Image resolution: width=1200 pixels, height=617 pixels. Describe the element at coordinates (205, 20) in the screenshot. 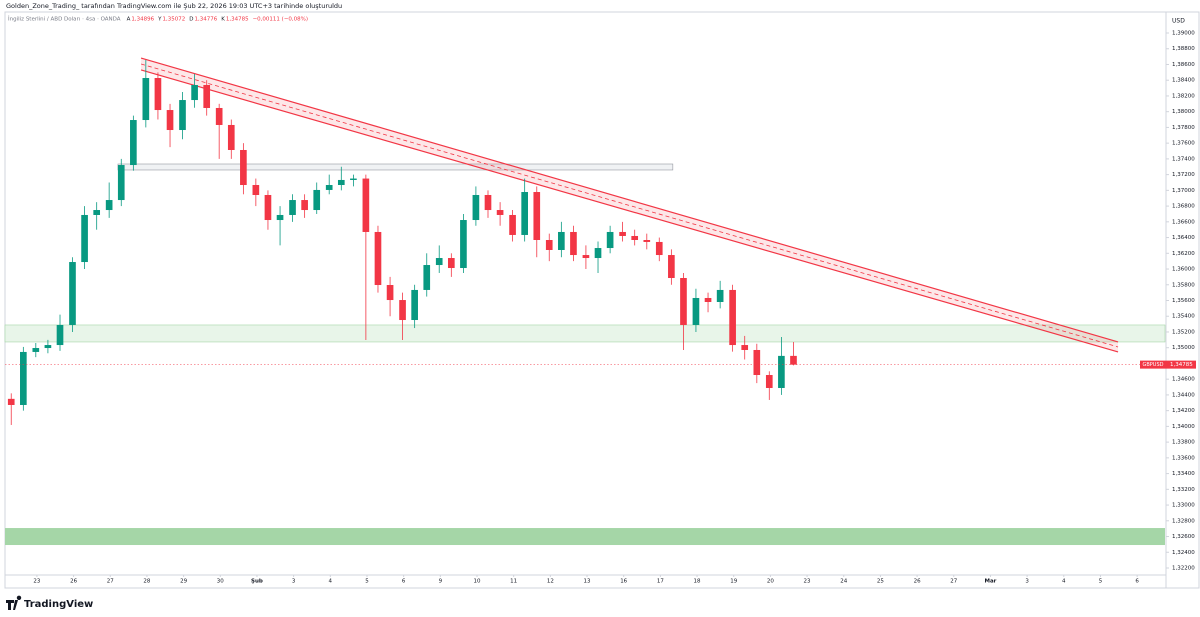

I see `ohlc-value: 1,34776` at that location.